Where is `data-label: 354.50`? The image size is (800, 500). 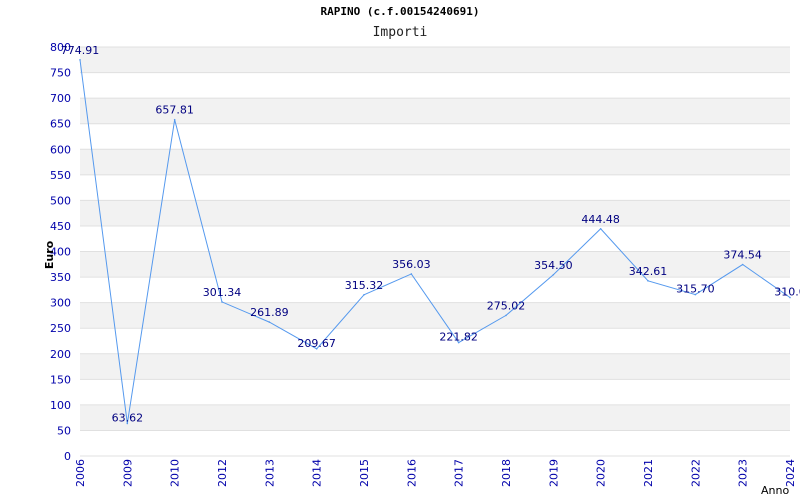
data-label: 354.50 is located at coordinates (553, 265).